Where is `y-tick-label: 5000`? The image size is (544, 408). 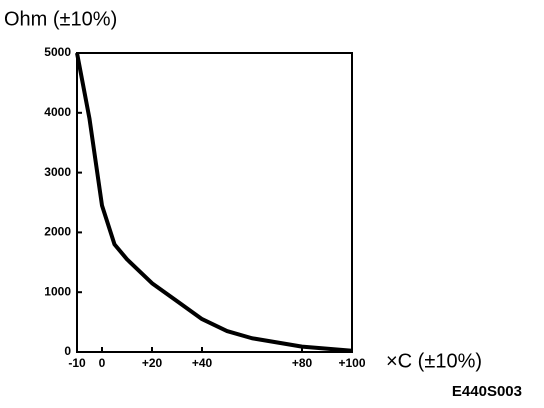
y-tick-label: 5000 is located at coordinates (57, 52).